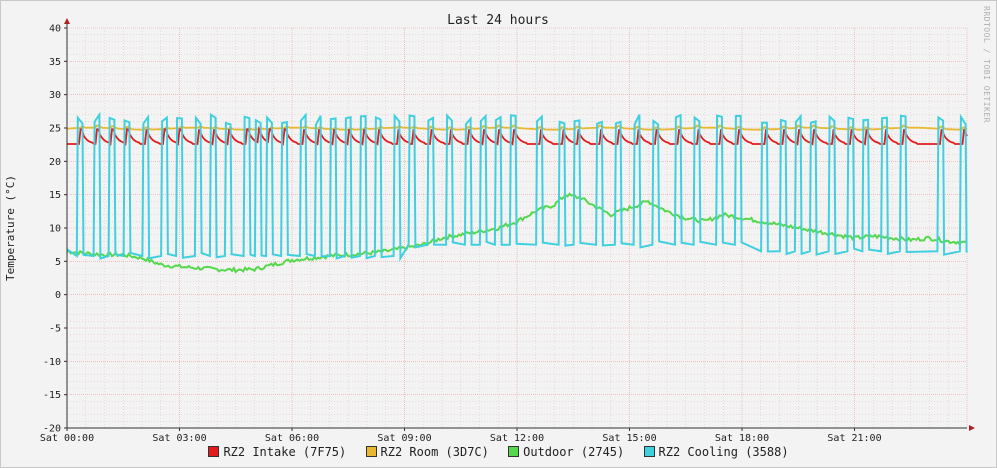 This screenshot has width=997, height=468. I want to click on x-tick-label: Sat 12:00, so click(517, 438).